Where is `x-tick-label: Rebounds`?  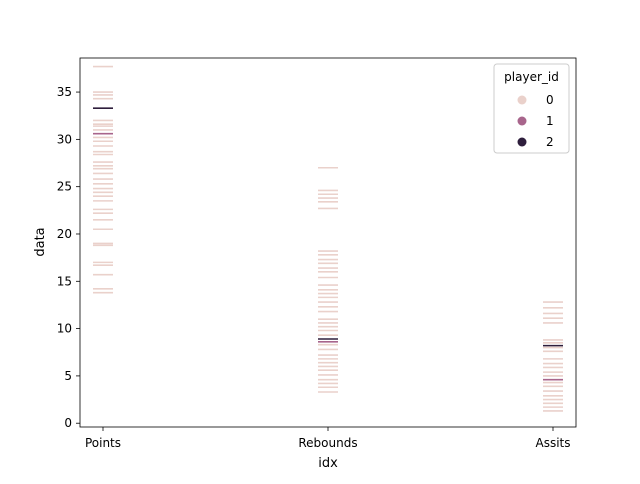 x-tick-label: Rebounds is located at coordinates (327, 443).